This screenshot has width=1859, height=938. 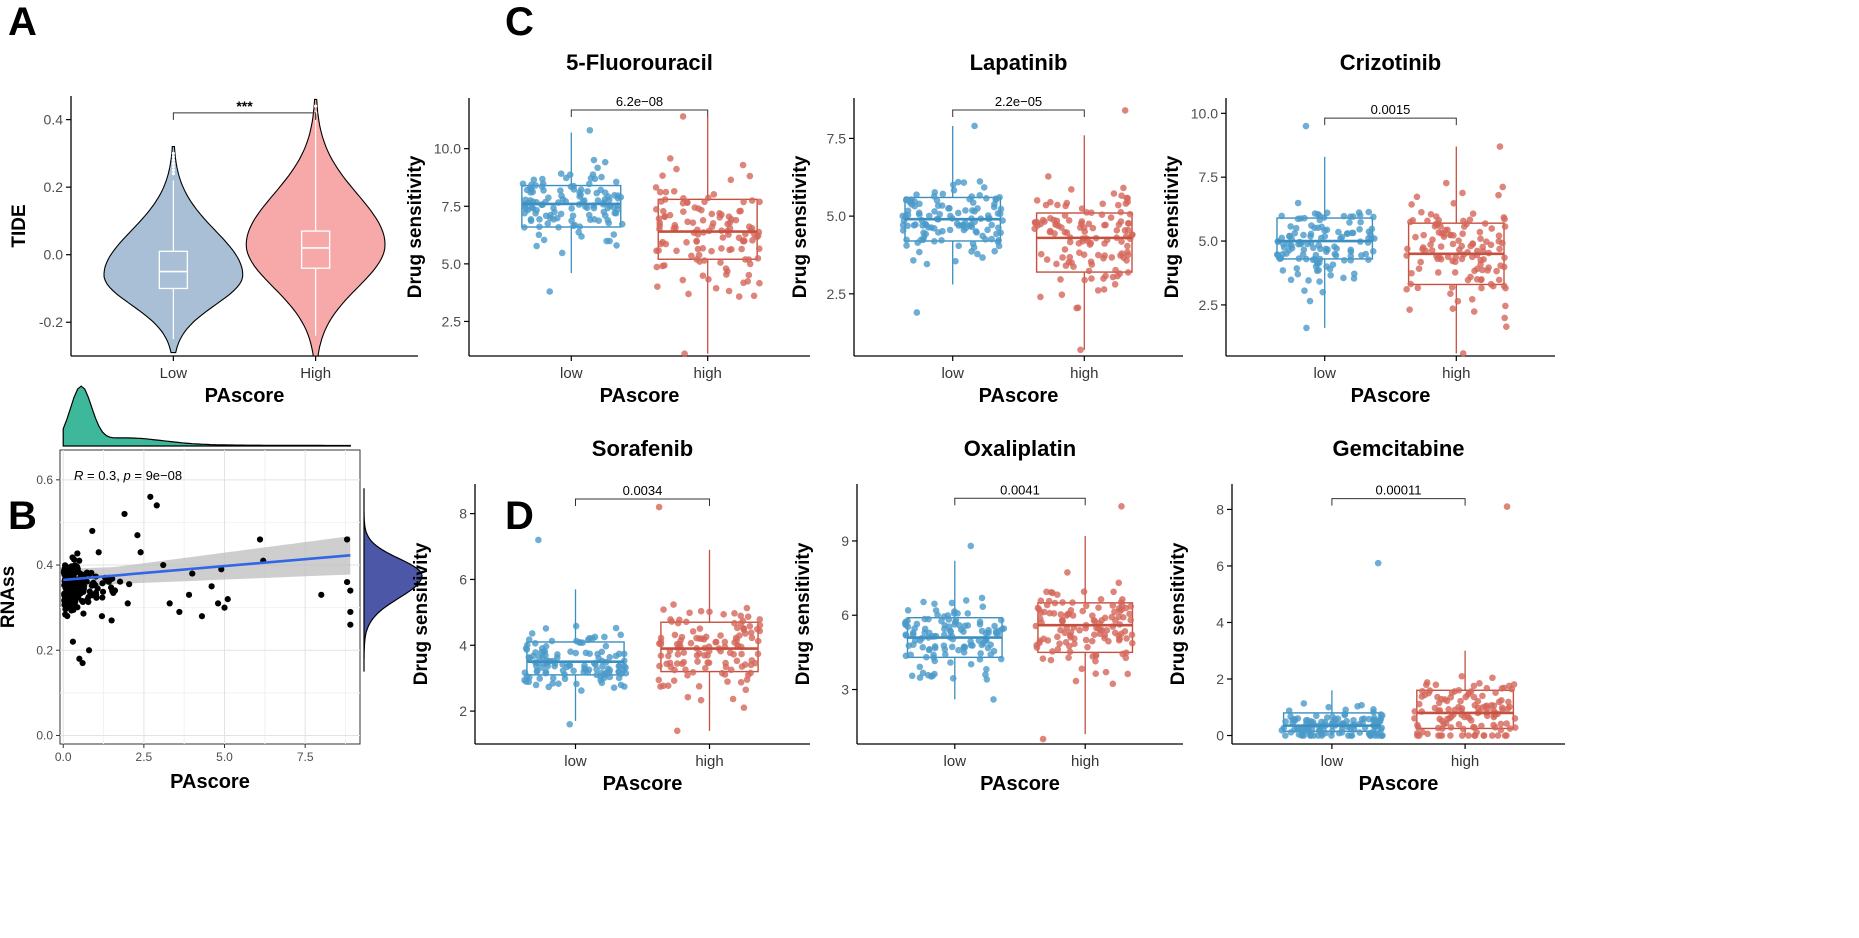 I want to click on box-High, so click(x=315, y=249).